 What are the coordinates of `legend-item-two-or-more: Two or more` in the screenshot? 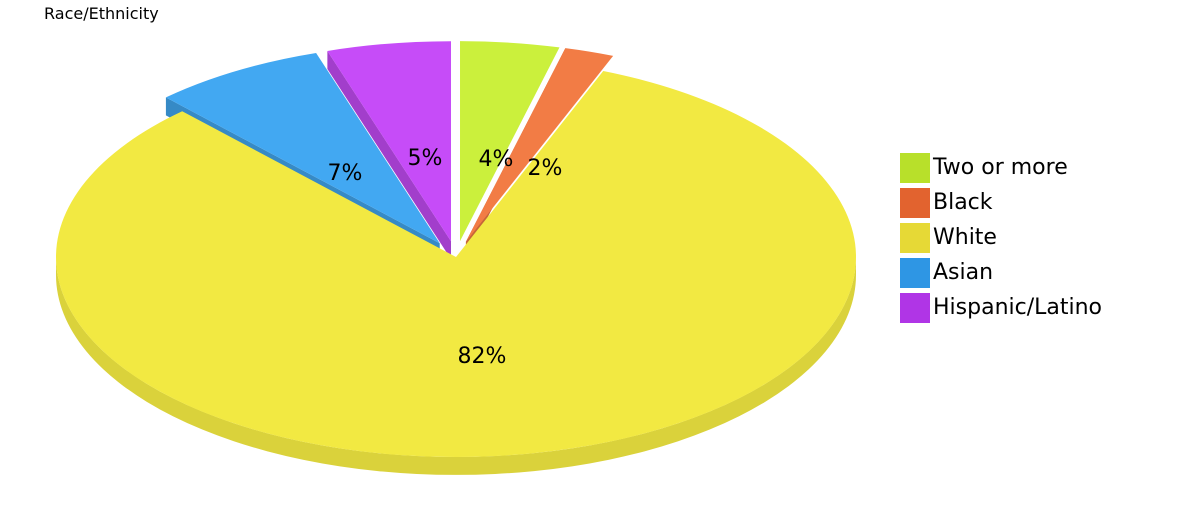 It's located at (1001, 167).